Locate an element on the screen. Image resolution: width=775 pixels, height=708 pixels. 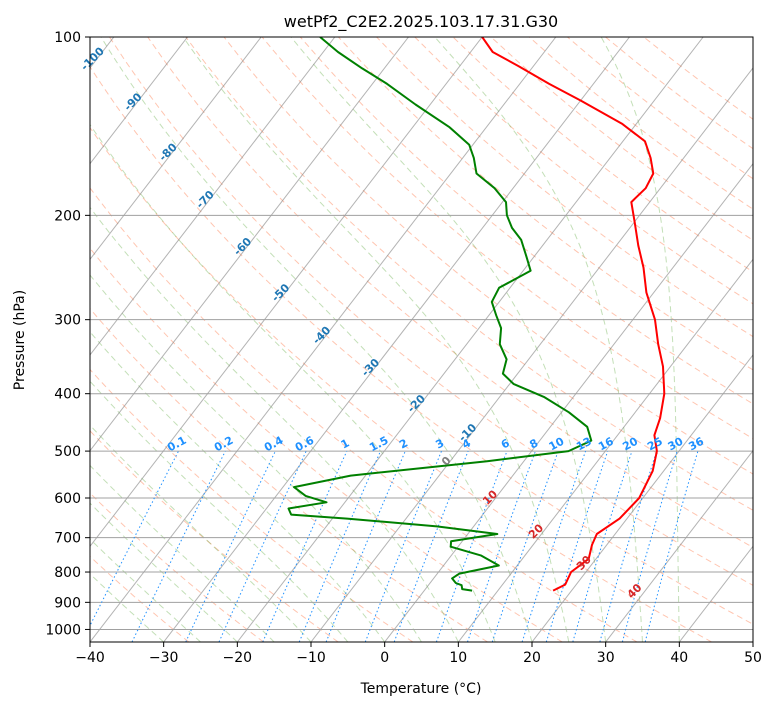
y-tick-label: 500 is located at coordinates (67, 452).